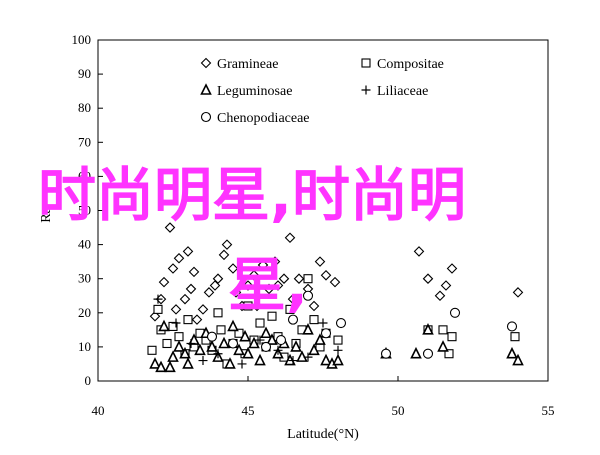 This screenshot has width=600, height=455. Describe the element at coordinates (254, 91) in the screenshot. I see `legend-label-leguminosae: Leguminosae` at that location.